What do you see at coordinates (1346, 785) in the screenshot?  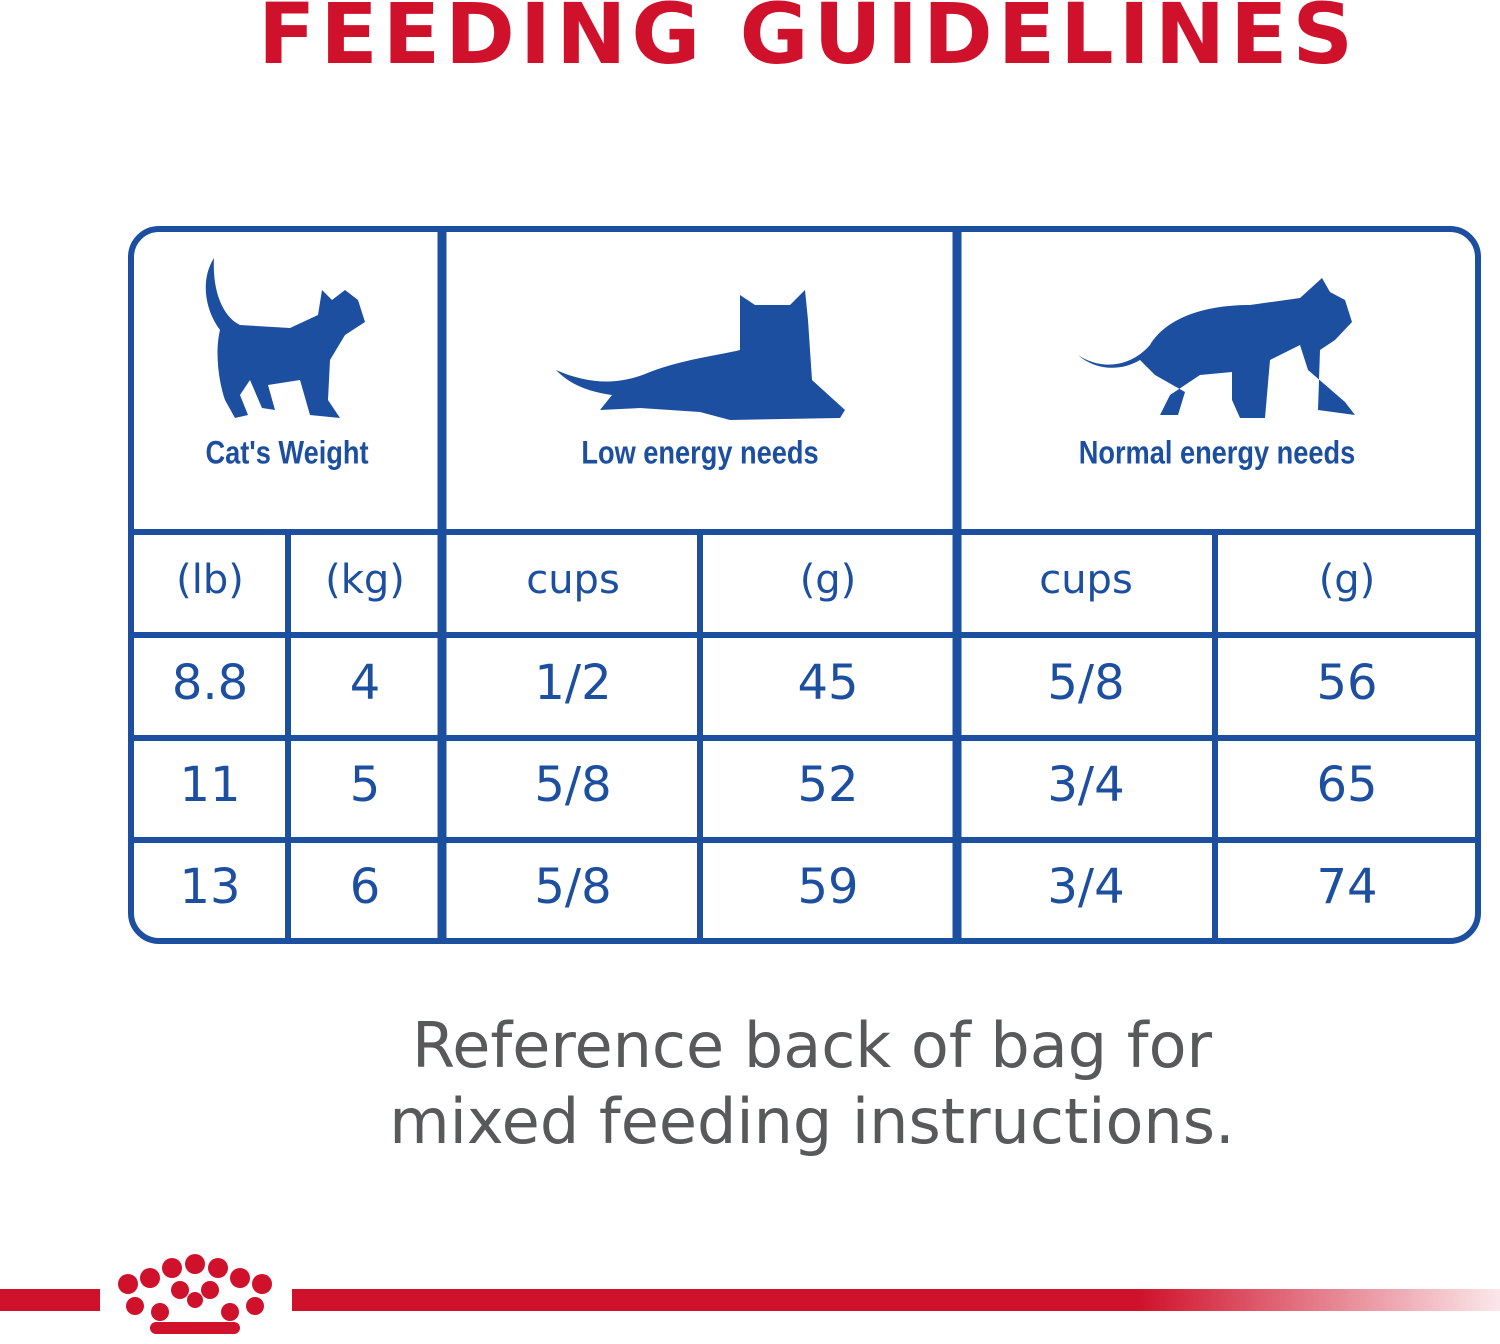 I see `table-cell: 65` at bounding box center [1346, 785].